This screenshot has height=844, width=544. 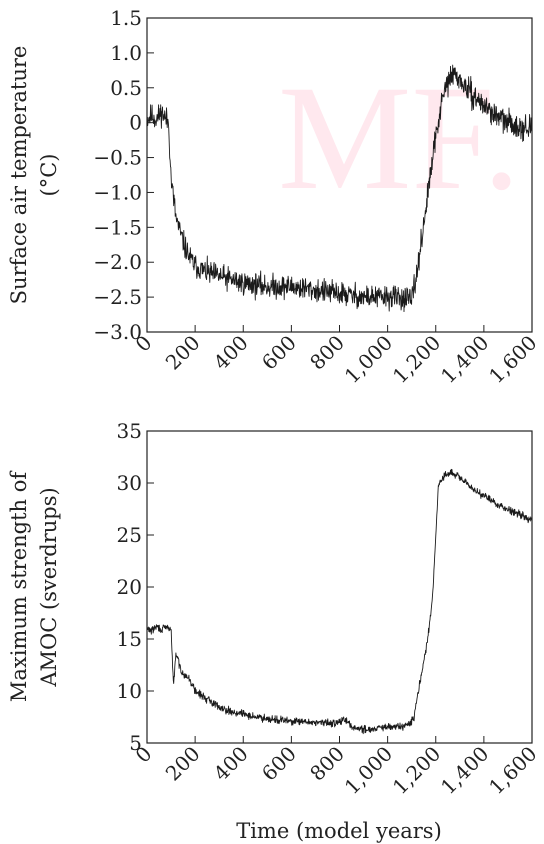 What do you see at coordinates (117, 297) in the screenshot?
I see `y-tick-label: −2.5` at bounding box center [117, 297].